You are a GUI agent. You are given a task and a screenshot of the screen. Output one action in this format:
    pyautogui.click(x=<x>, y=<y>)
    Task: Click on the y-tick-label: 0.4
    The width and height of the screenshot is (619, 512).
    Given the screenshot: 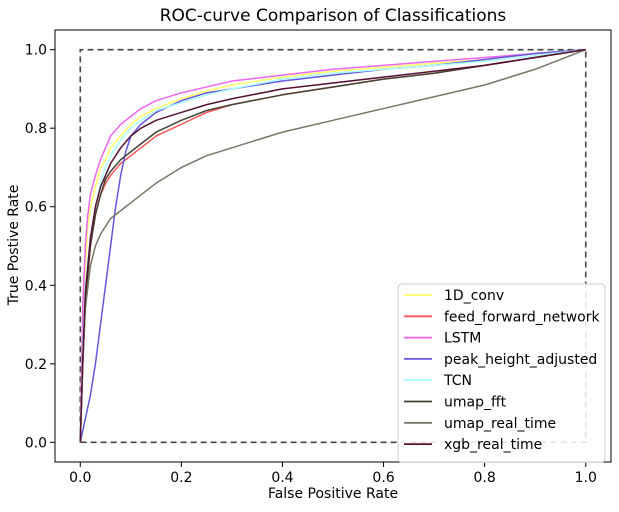 What is the action you would take?
    pyautogui.click(x=36, y=286)
    